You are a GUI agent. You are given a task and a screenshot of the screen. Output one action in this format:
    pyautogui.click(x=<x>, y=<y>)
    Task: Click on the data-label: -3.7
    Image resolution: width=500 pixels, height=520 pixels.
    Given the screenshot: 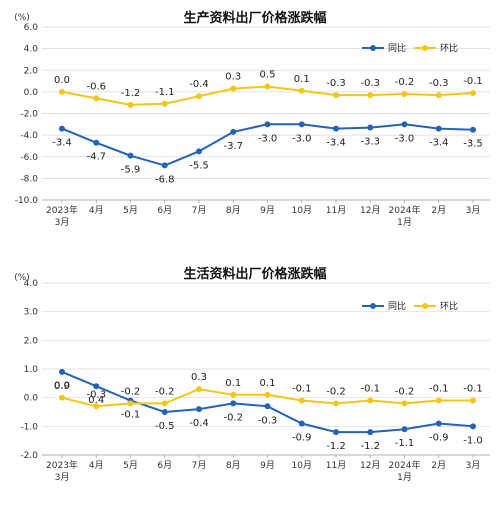 What is the action you would take?
    pyautogui.click(x=233, y=146)
    